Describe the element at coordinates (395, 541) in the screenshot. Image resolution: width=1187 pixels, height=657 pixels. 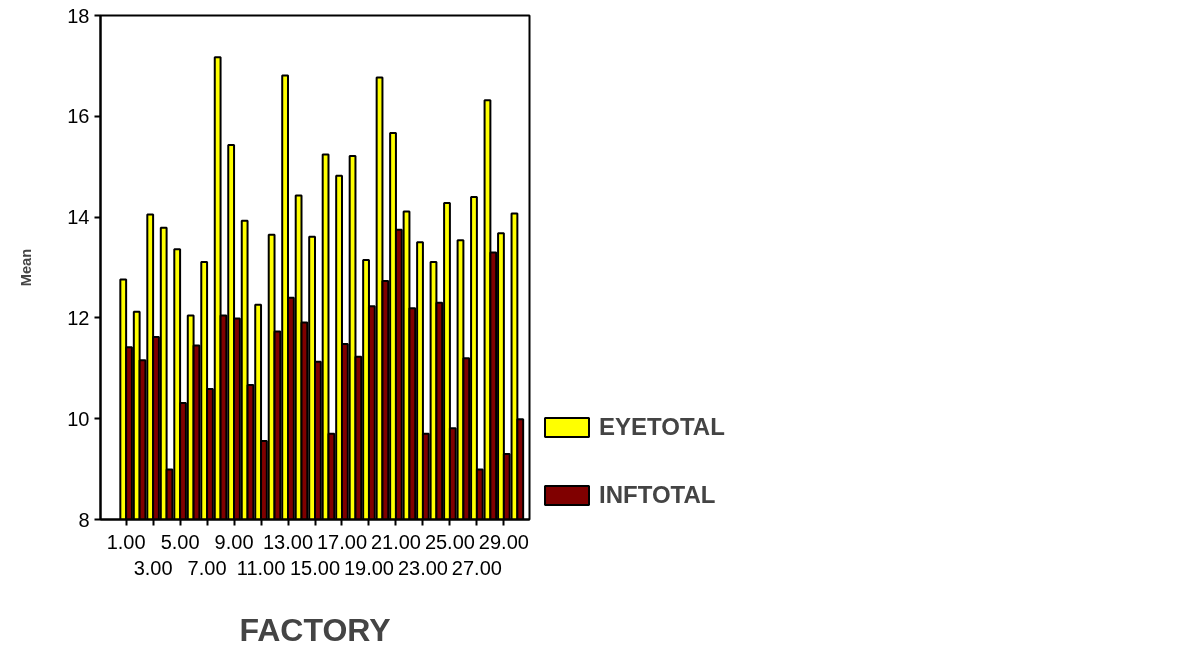
I see `x-tick-label: 21.00` at that location.